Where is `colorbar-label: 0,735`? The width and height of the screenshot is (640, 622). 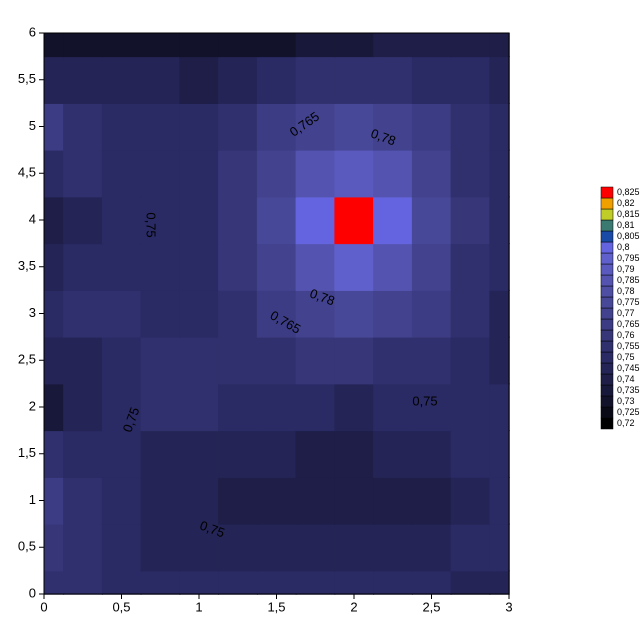
colorbar-label: 0,735 is located at coordinates (628, 390).